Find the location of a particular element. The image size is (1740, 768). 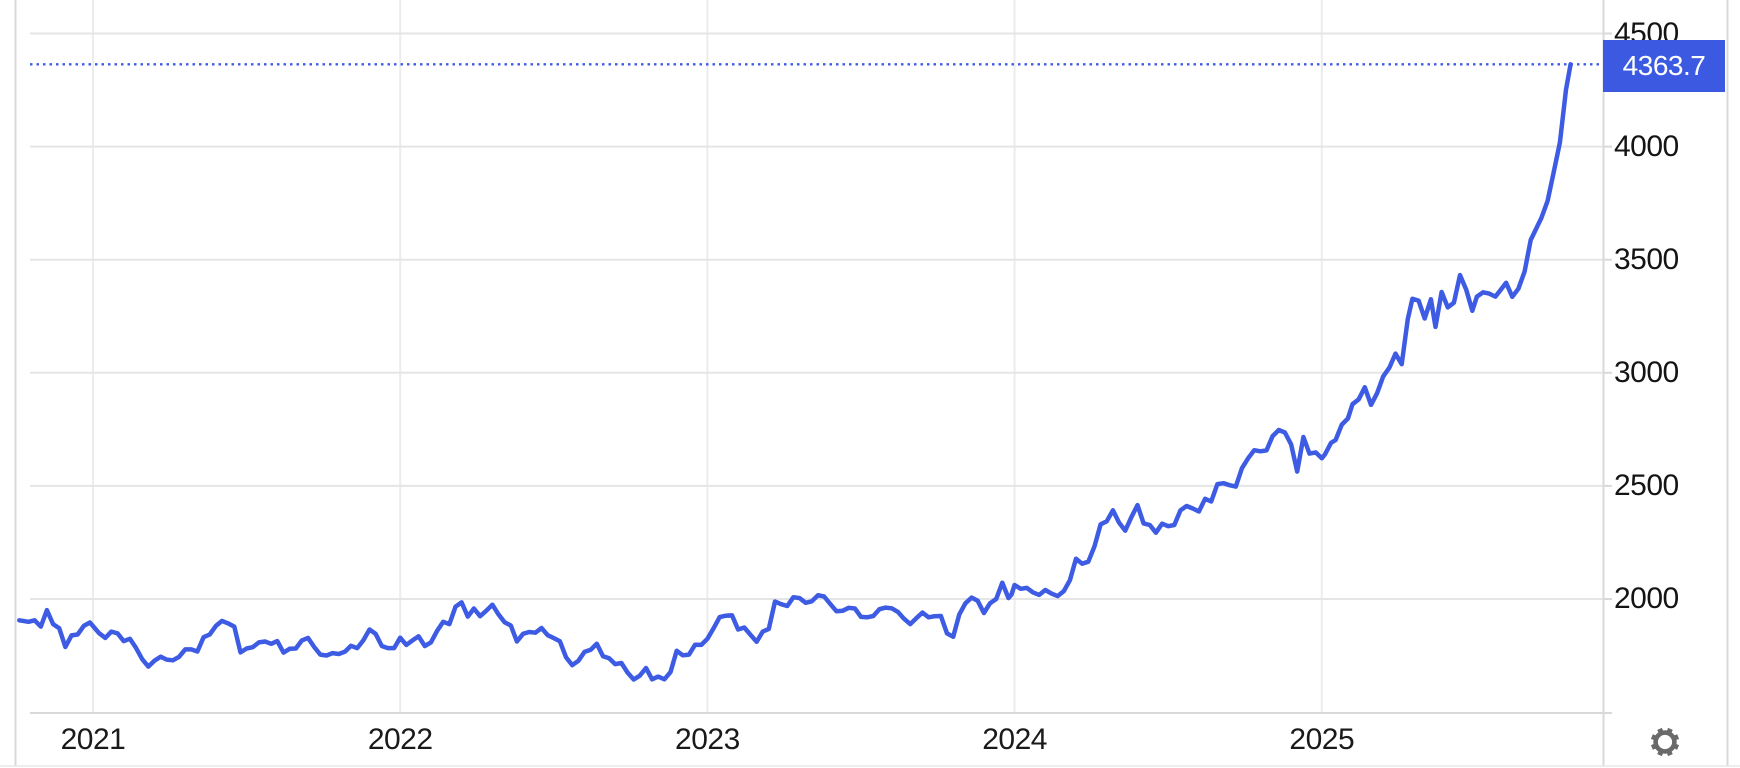

current-price-value: 4363.7 is located at coordinates (1664, 66).